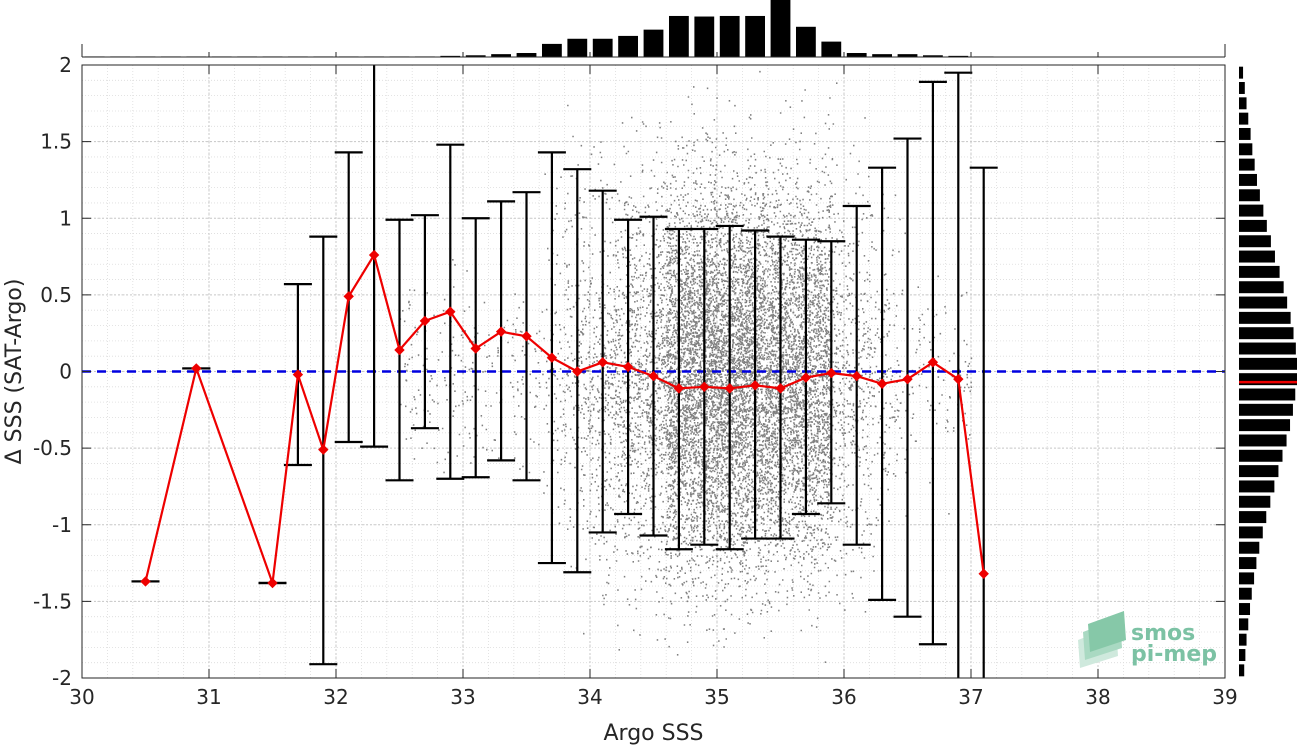  What do you see at coordinates (589, 697) in the screenshot?
I see `x-tick-label: 34` at bounding box center [589, 697].